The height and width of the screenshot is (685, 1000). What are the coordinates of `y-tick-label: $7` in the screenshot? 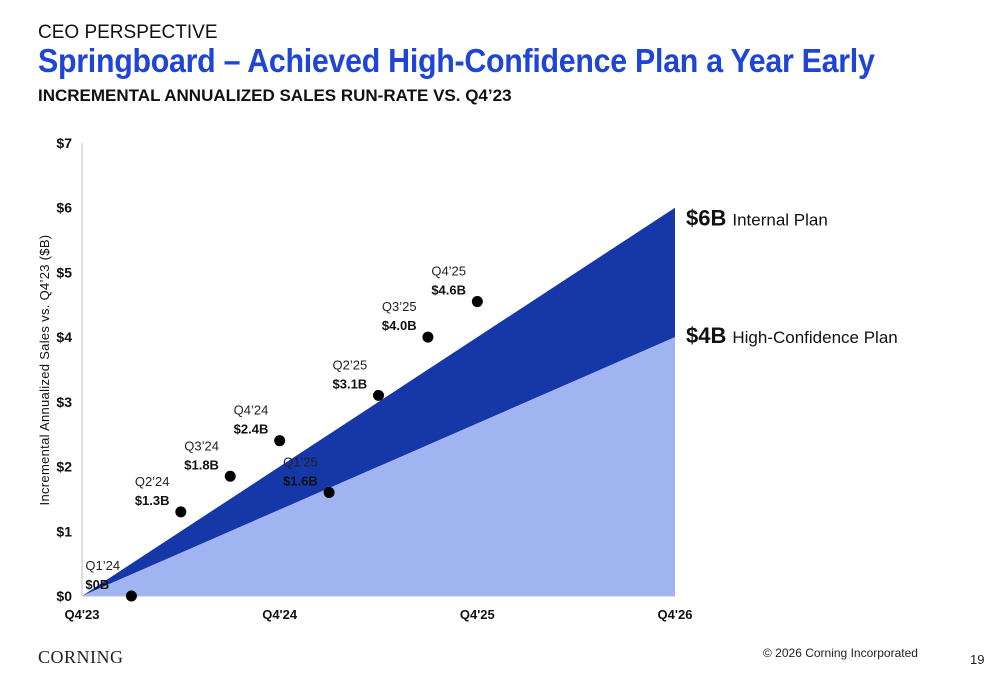 It's located at (64, 143).